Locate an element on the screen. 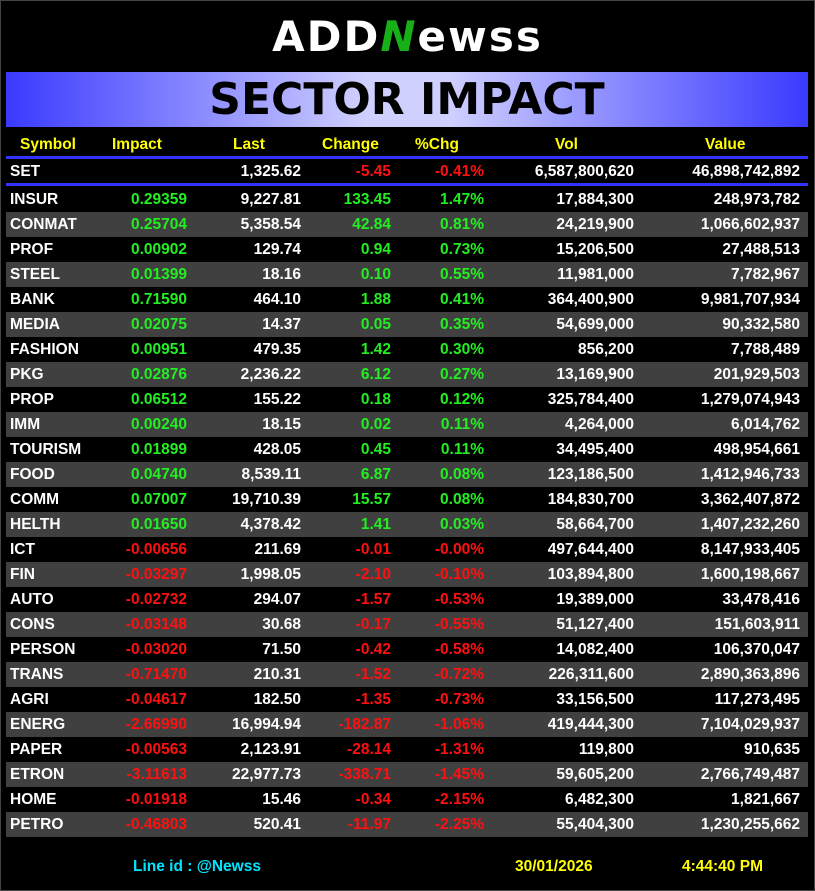 The height and width of the screenshot is (891, 815). cell-change: -0.34 is located at coordinates (373, 799).